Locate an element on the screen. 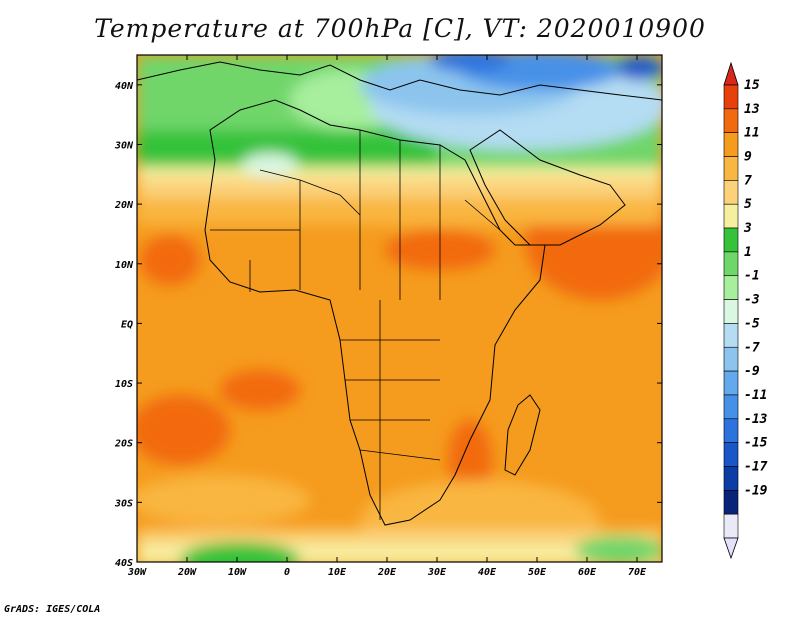 The height and width of the screenshot is (618, 800). europe-coastline is located at coordinates (399, 81).